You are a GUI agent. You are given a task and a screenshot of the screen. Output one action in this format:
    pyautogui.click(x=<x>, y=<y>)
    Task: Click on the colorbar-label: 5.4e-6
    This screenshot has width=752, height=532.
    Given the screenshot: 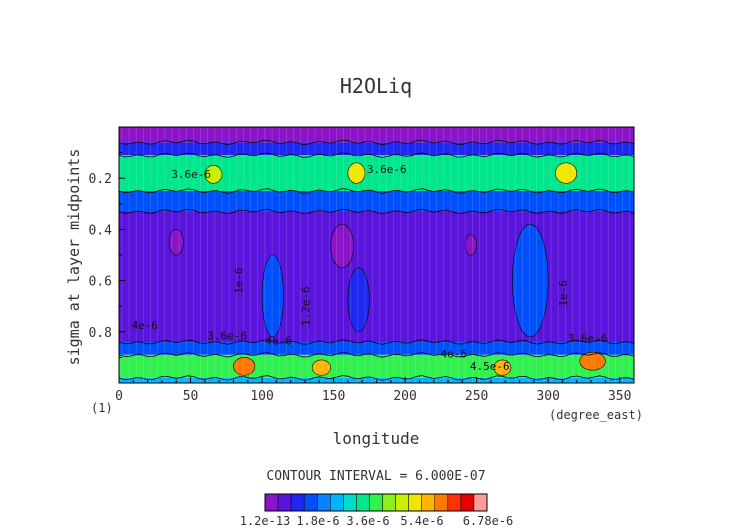 What is the action you would take?
    pyautogui.click(x=421, y=521)
    